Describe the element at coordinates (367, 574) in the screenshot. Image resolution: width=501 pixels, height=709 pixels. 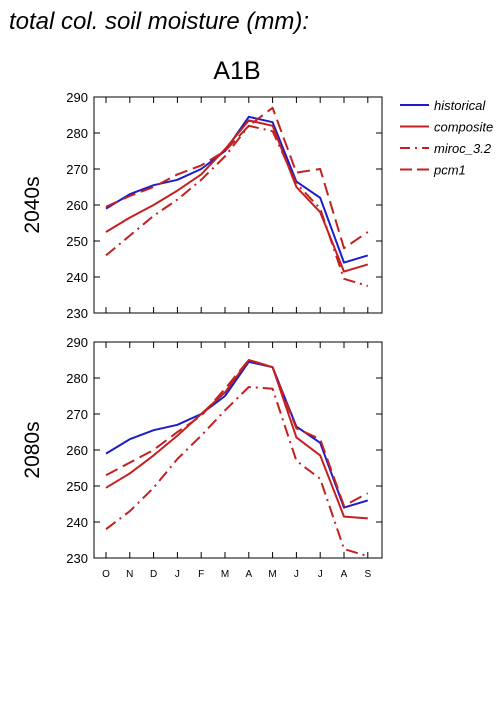
I see `panel-2080s-month-label: S` at that location.